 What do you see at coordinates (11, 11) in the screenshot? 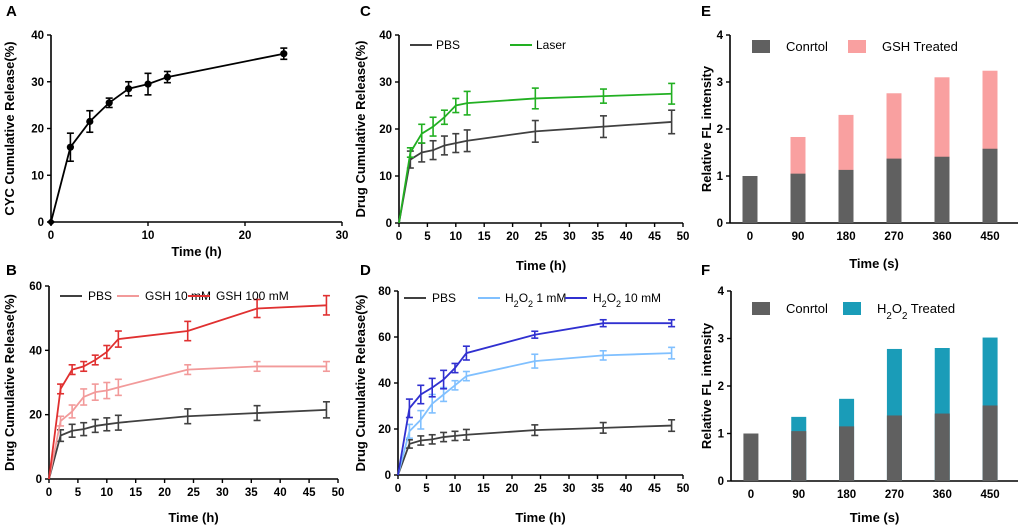
I see `panel-letter: A` at bounding box center [11, 11].